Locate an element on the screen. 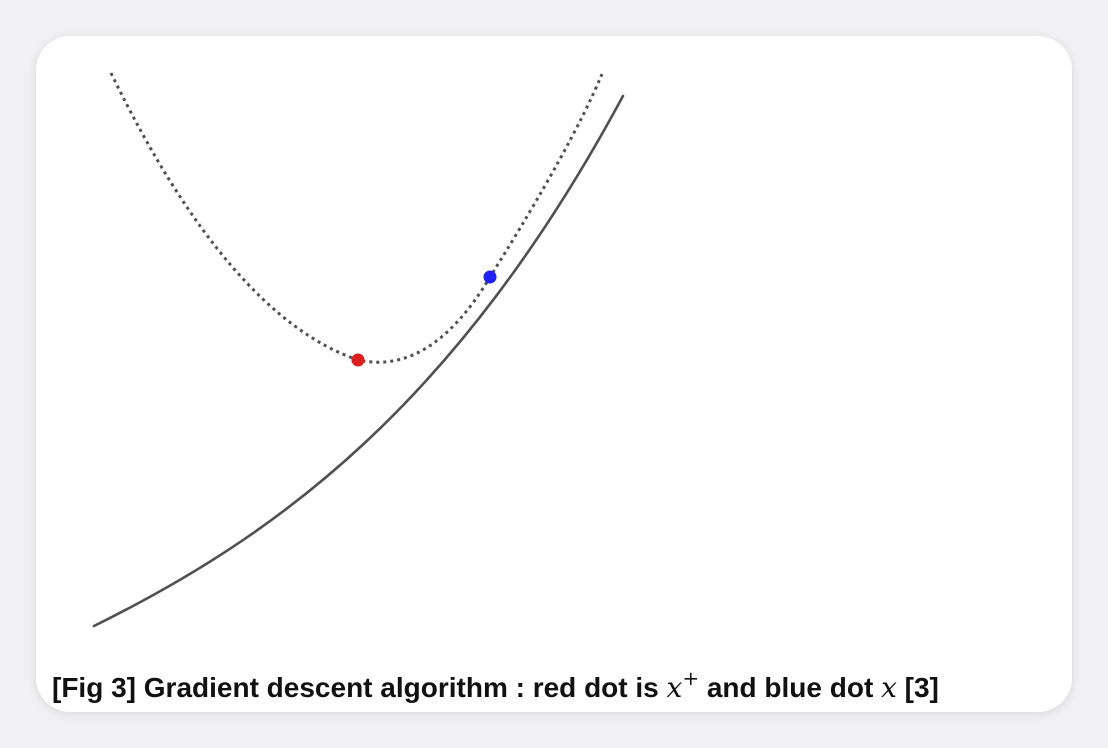  x-plus-base: x is located at coordinates (674, 687).